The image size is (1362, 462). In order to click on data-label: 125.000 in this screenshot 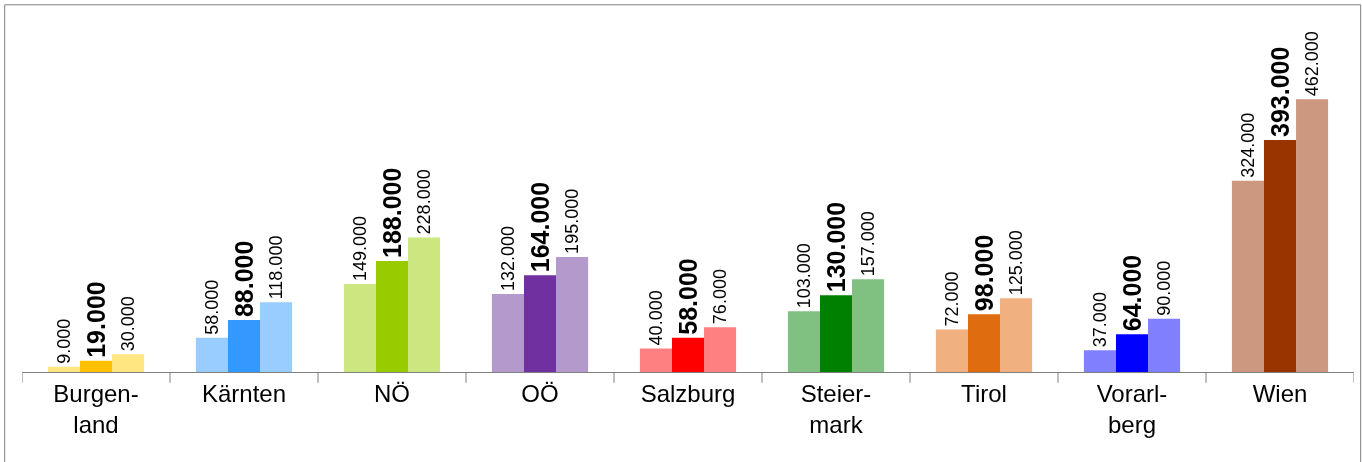, I will do `click(1016, 263)`.